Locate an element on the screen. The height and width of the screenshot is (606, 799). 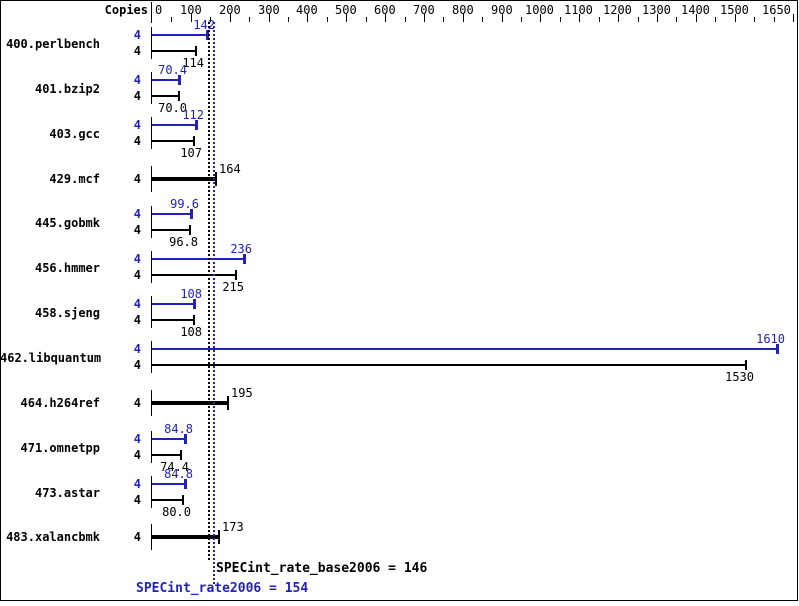
axis-tick-label: 0 is located at coordinates (159, 10).